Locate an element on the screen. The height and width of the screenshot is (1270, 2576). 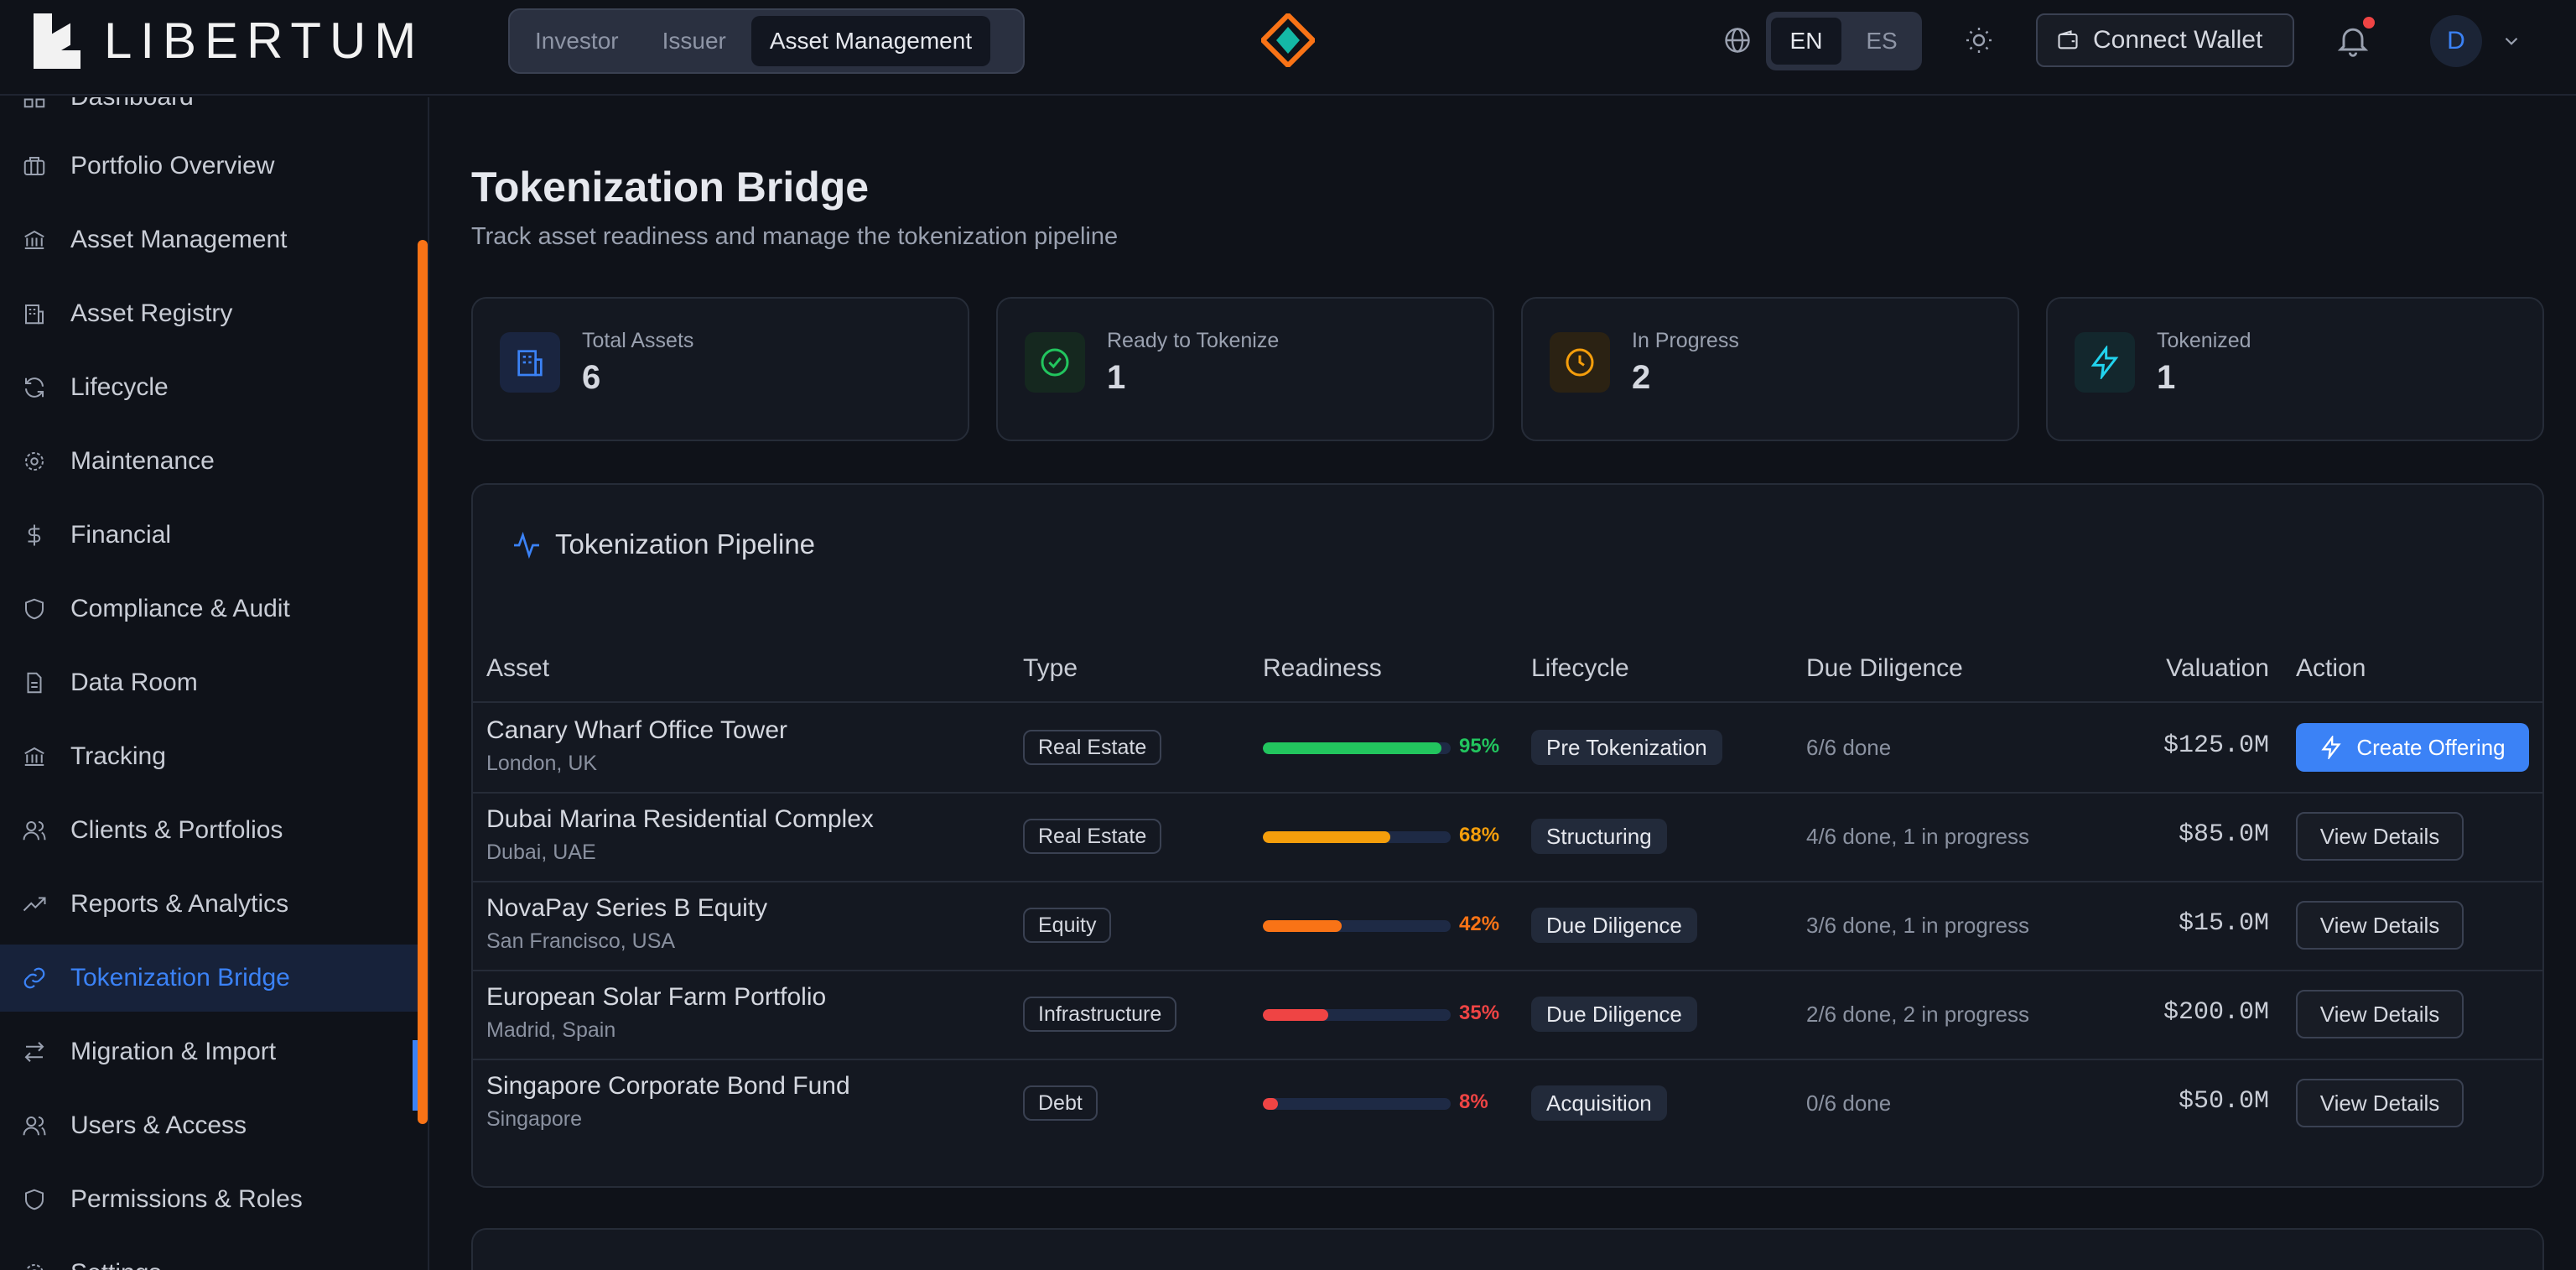
sidebar-item-tokenization-bridge: Tokenization Bridge is located at coordinates (209, 978).